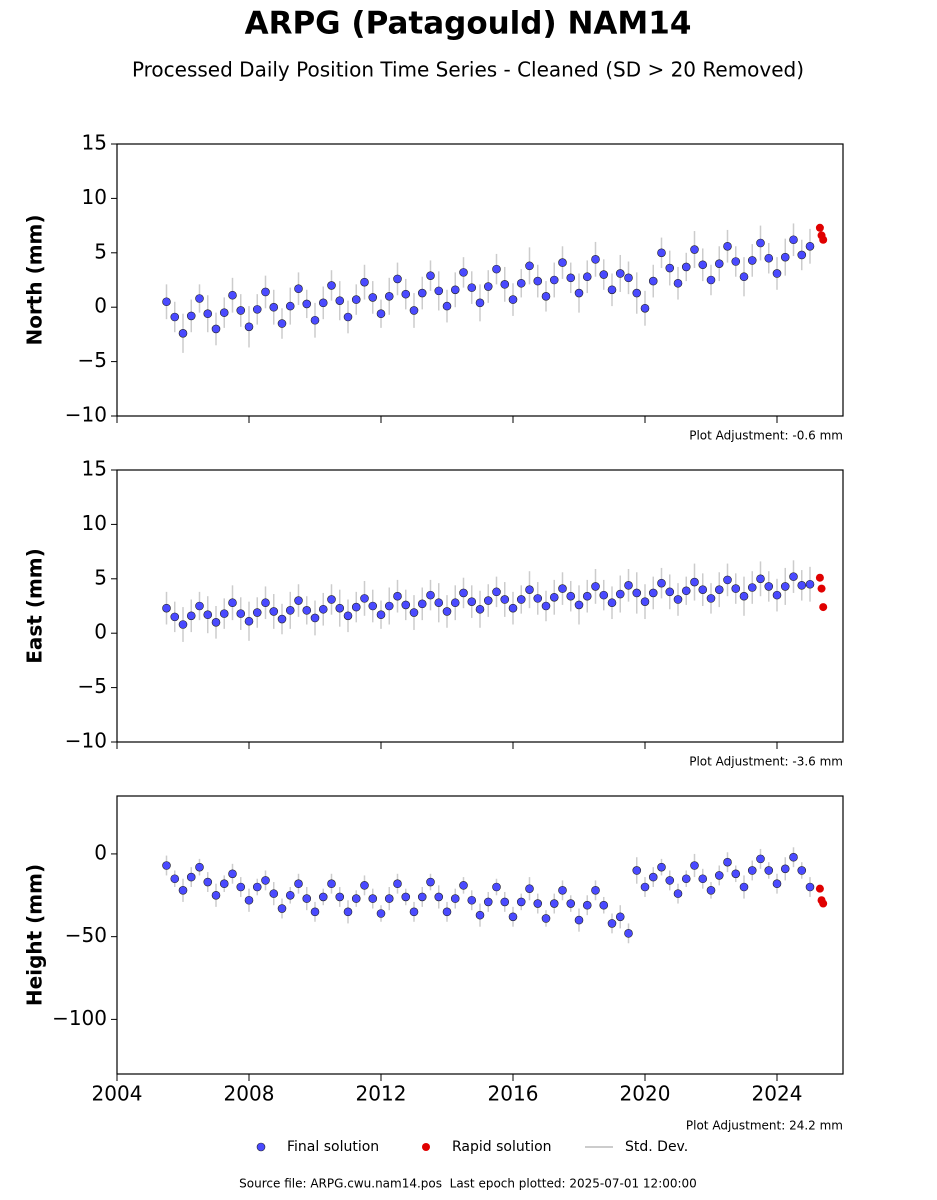 Image resolution: width=937 pixels, height=1200 pixels. What do you see at coordinates (86, 741) in the screenshot?
I see `y-tick-label: −10` at bounding box center [86, 741].